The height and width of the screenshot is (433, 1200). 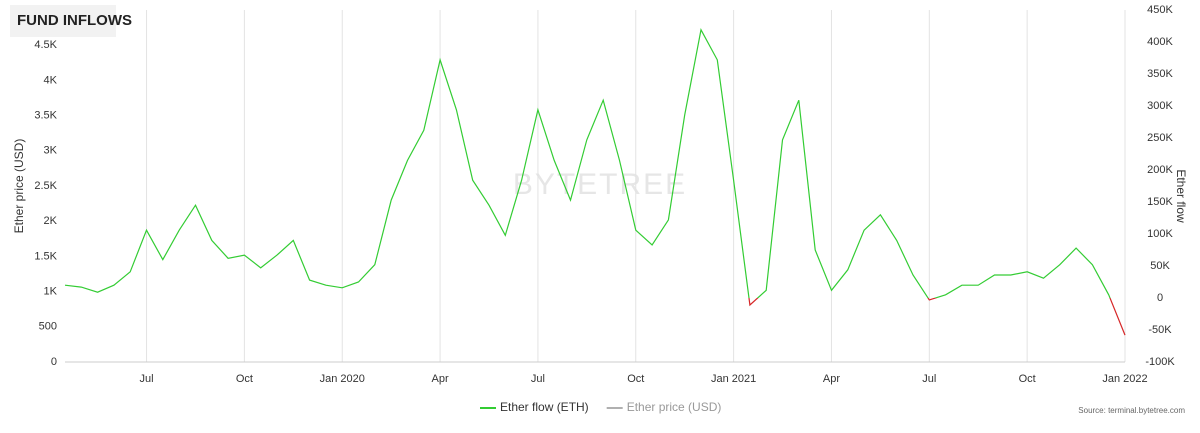 I want to click on y-tick-label: 2K, so click(x=51, y=221).